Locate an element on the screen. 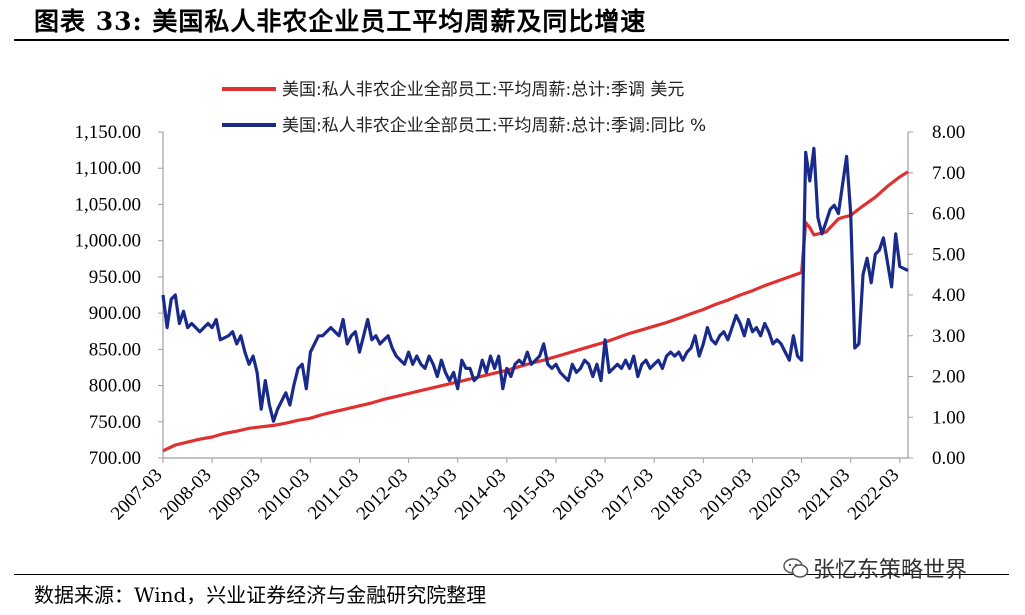  left-tick-label: 850.00 is located at coordinates (115, 349).